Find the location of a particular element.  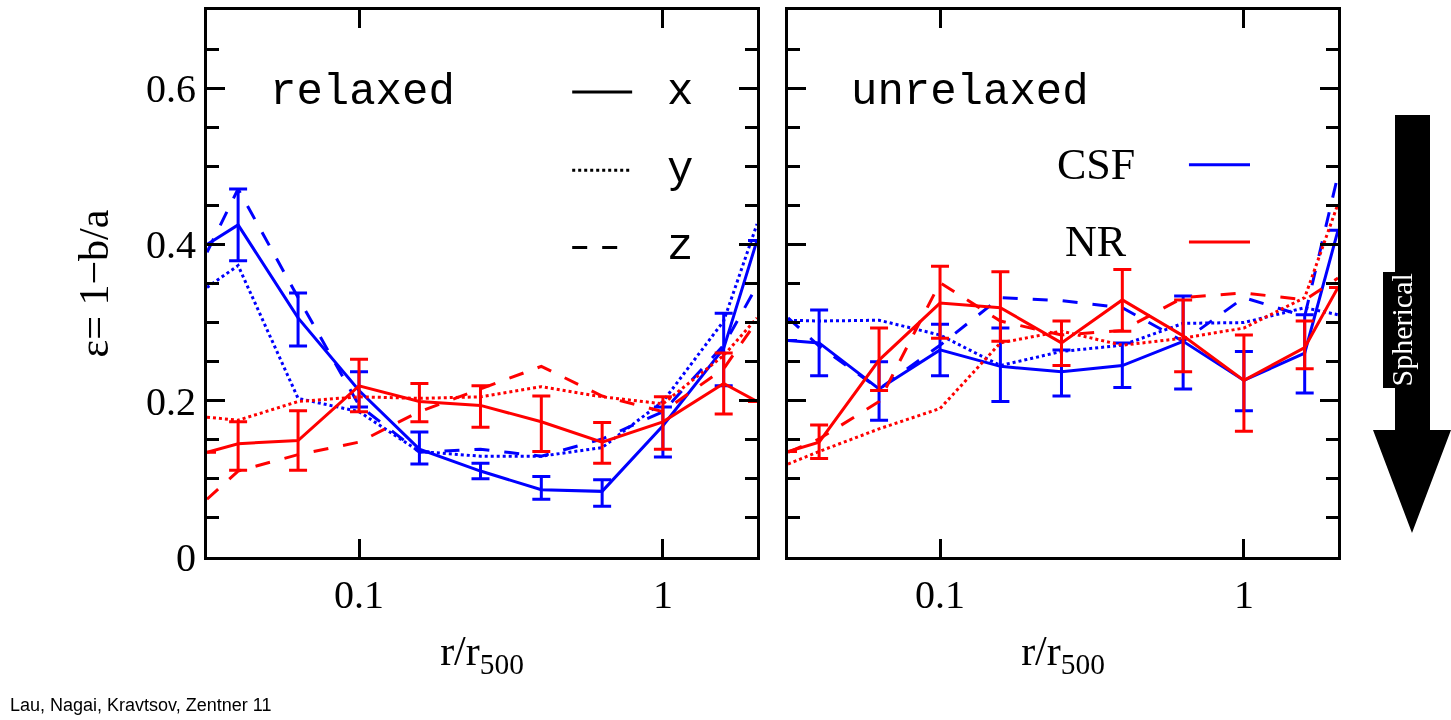

annotation: relaxed is located at coordinates (362, 92).